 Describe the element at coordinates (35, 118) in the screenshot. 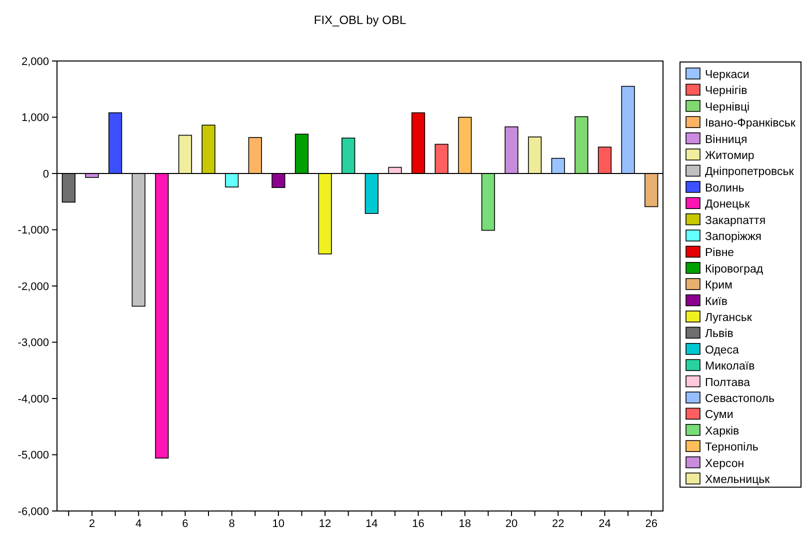

I see `y-tick-label: 1,000` at that location.